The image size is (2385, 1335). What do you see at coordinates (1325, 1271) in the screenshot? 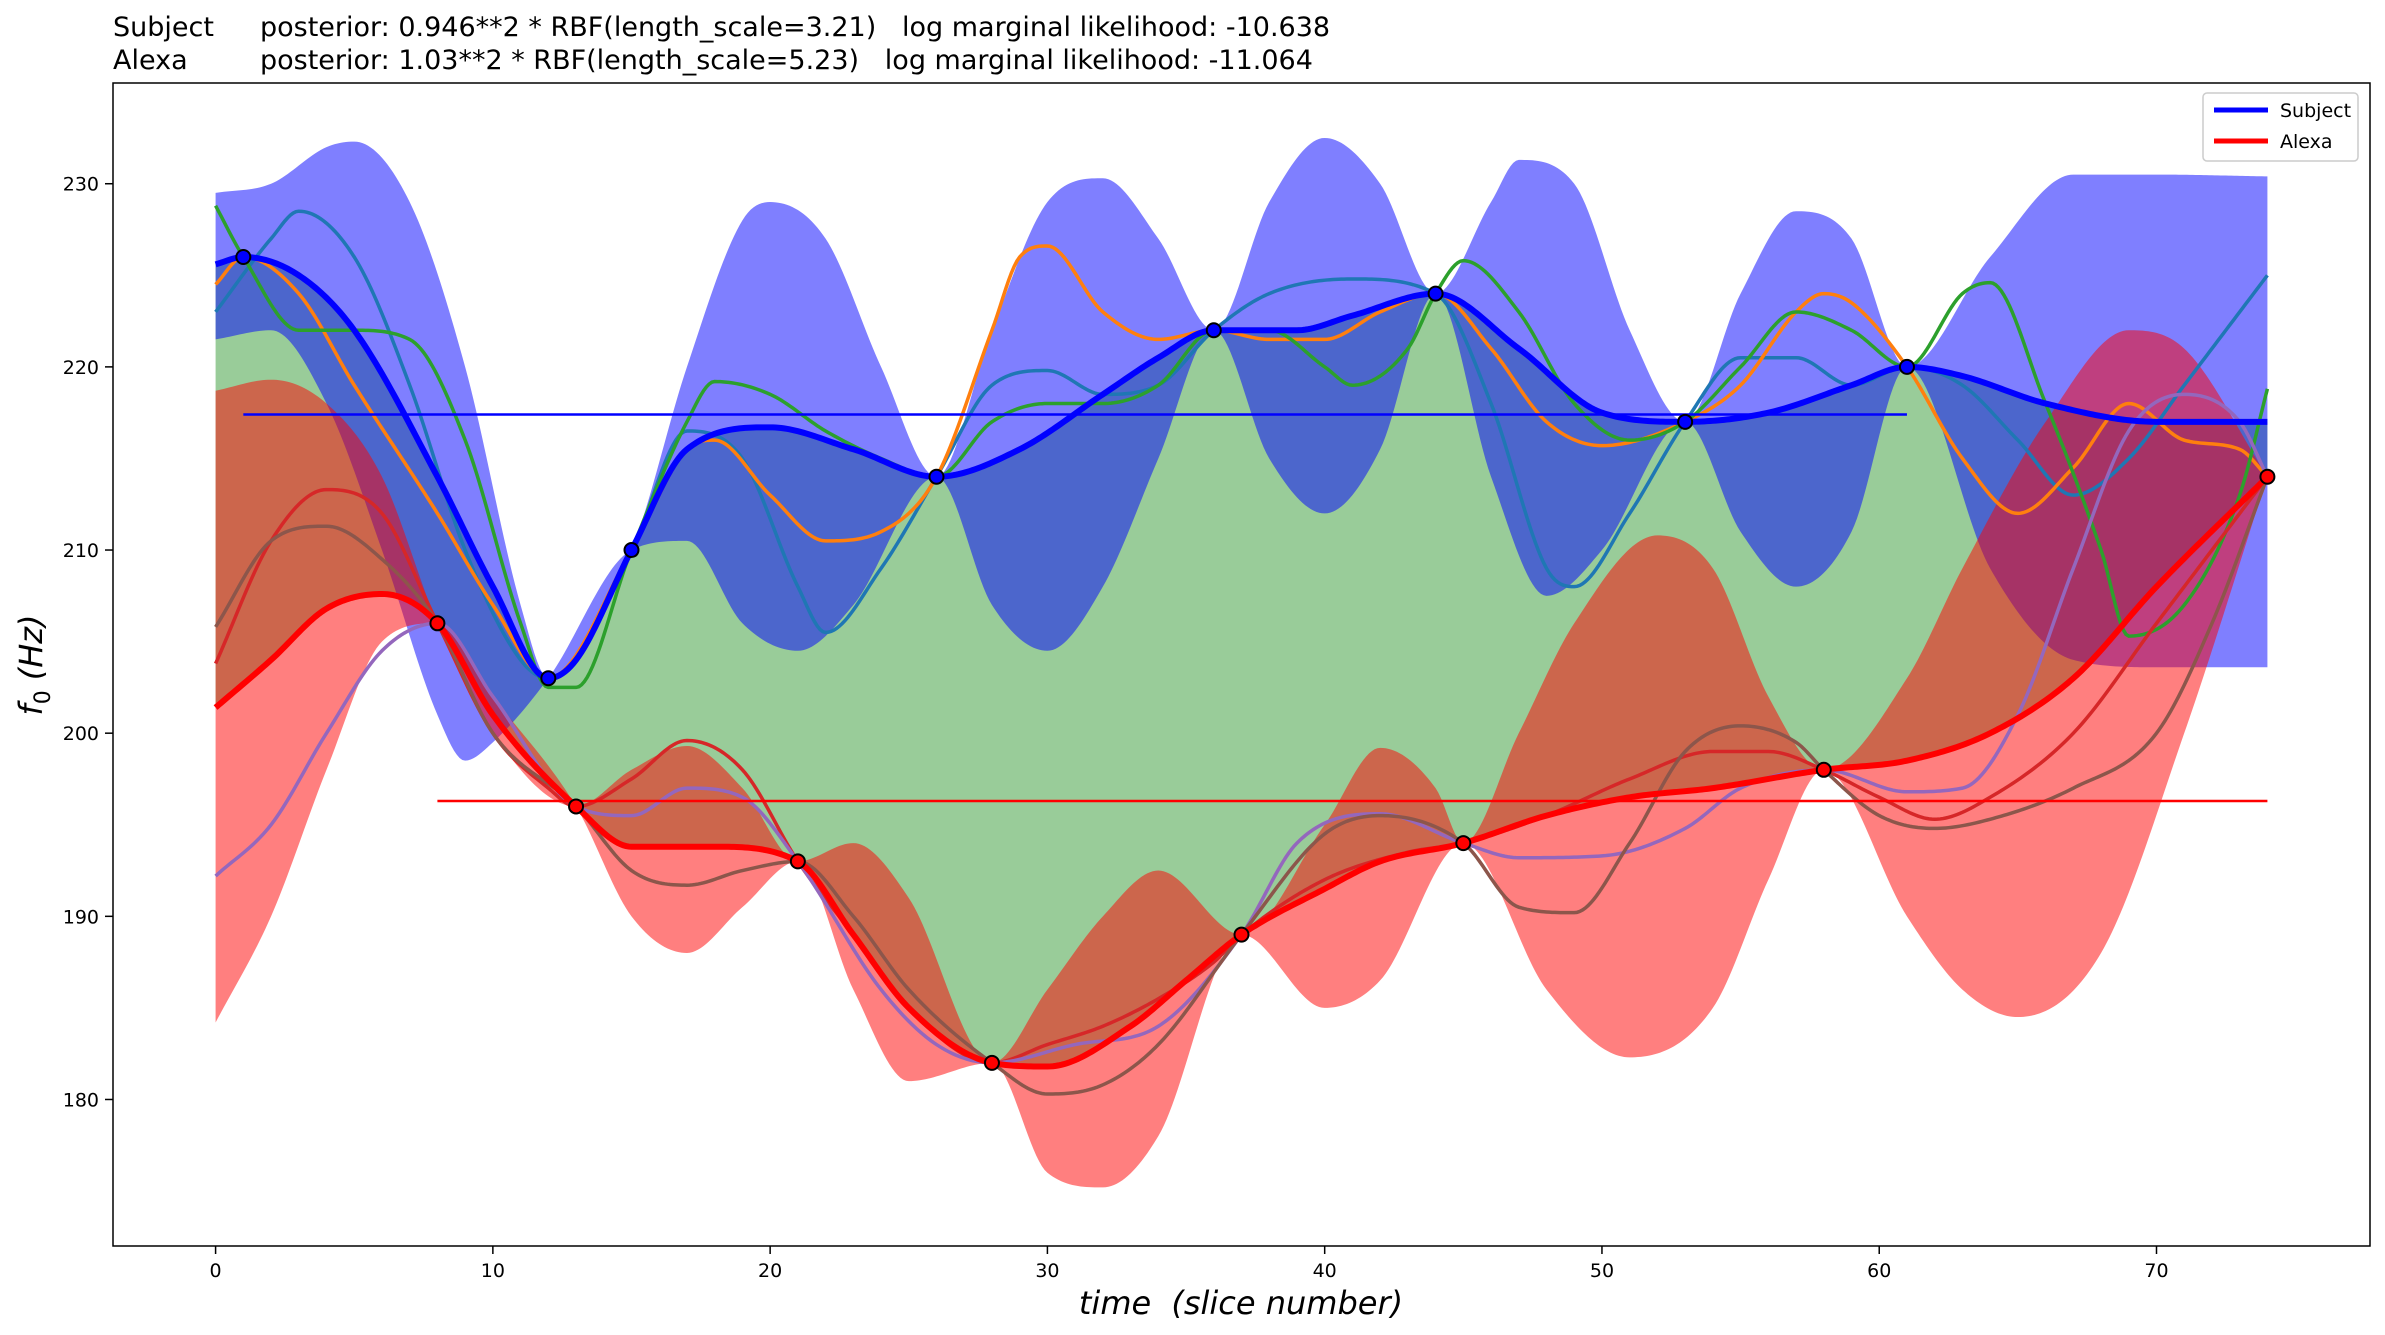
I see `x-tick-label-4: 40` at bounding box center [1325, 1271].